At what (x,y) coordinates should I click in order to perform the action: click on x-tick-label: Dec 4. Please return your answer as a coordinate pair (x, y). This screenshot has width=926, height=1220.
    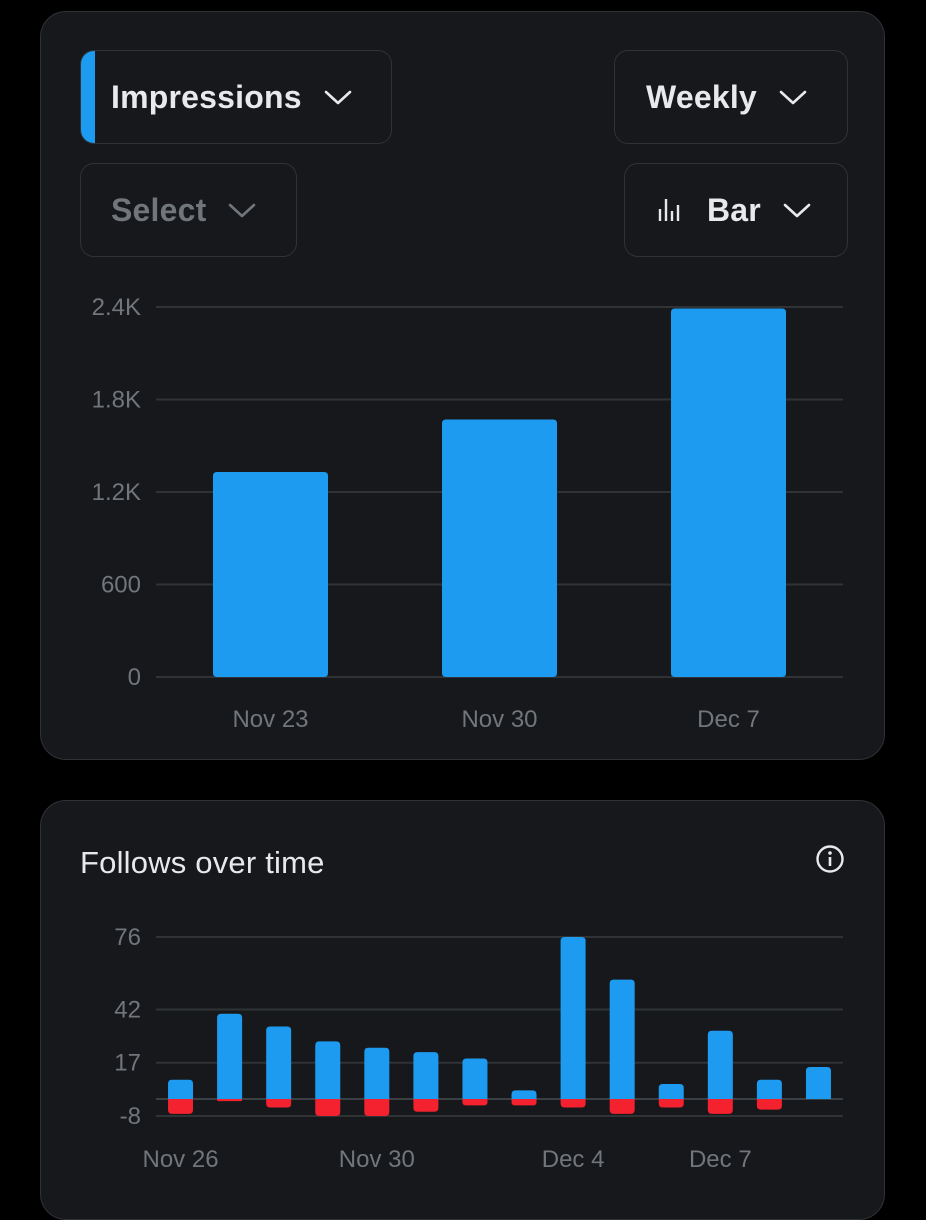
    Looking at the image, I should click on (573, 1159).